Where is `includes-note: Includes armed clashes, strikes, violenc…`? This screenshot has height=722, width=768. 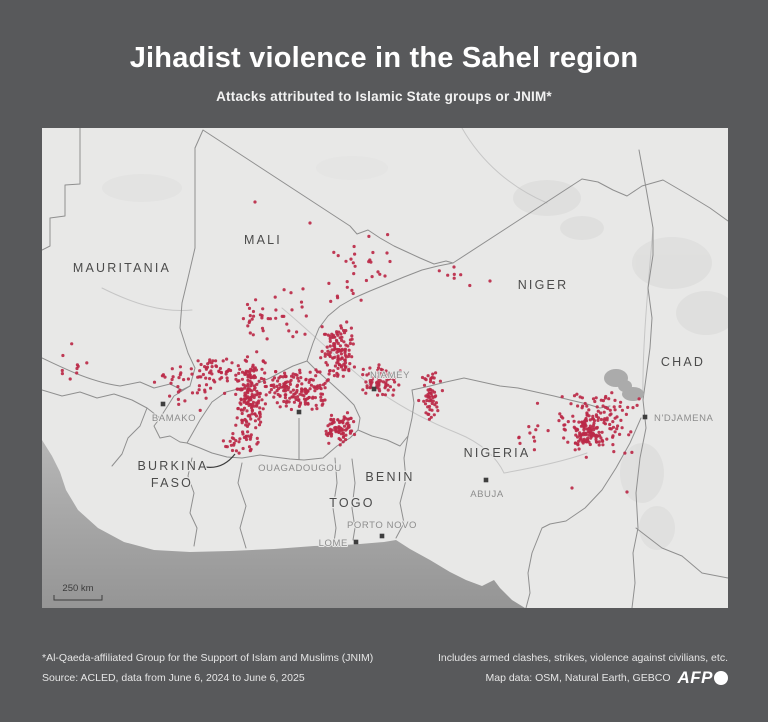
includes-note: Includes armed clashes, strikes, violenc… is located at coordinates (582, 658).